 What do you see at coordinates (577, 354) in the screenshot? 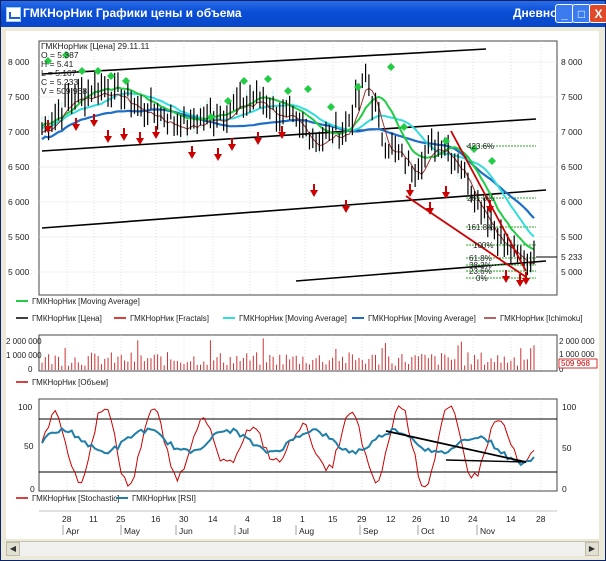
I see `volume-tick-label: 1 000 000` at bounding box center [577, 354].